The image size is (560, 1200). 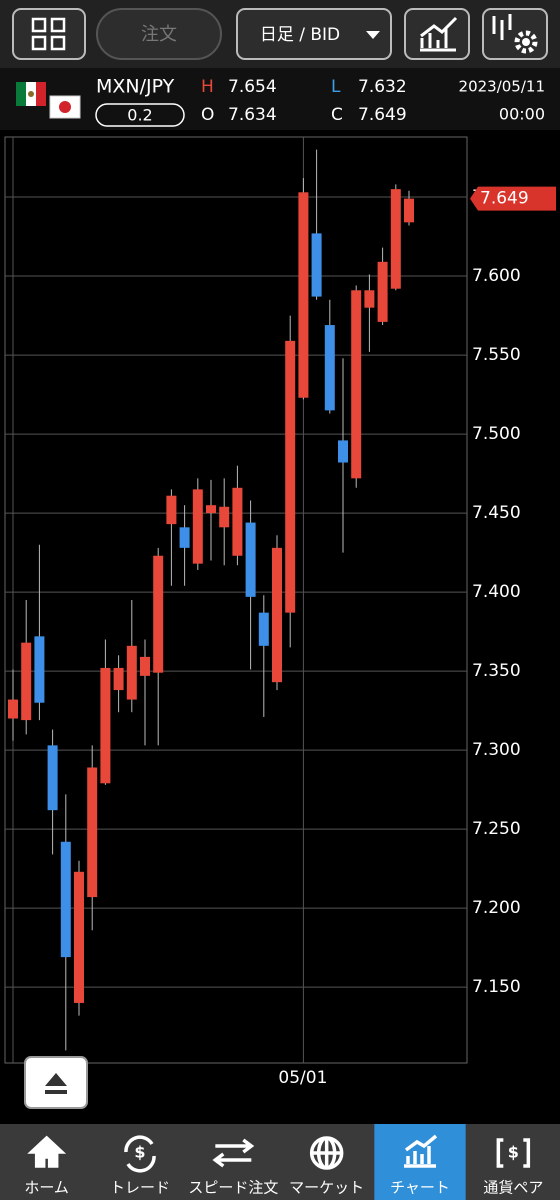 I want to click on y-tick-label: 7.300, so click(x=496, y=750).